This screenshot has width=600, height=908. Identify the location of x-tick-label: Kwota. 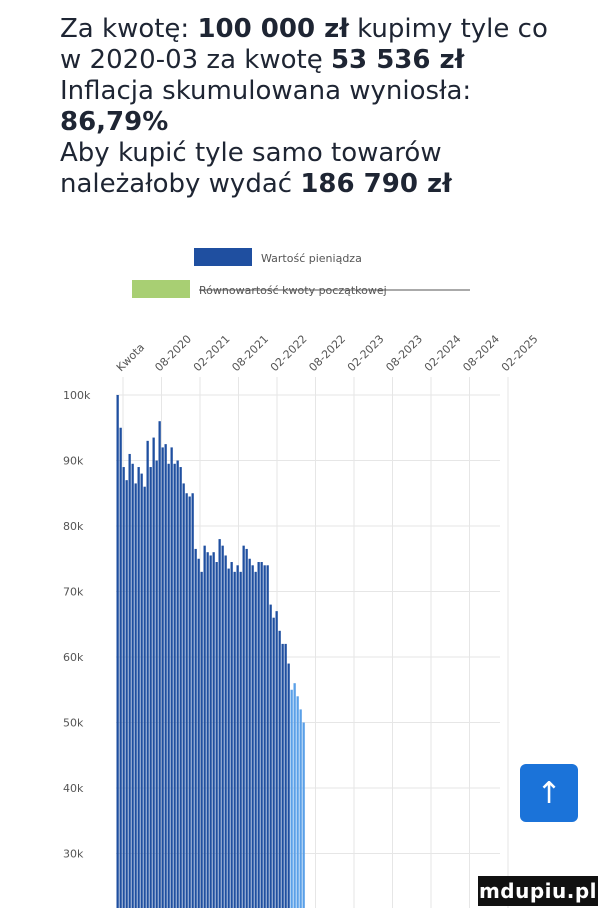
(130, 357).